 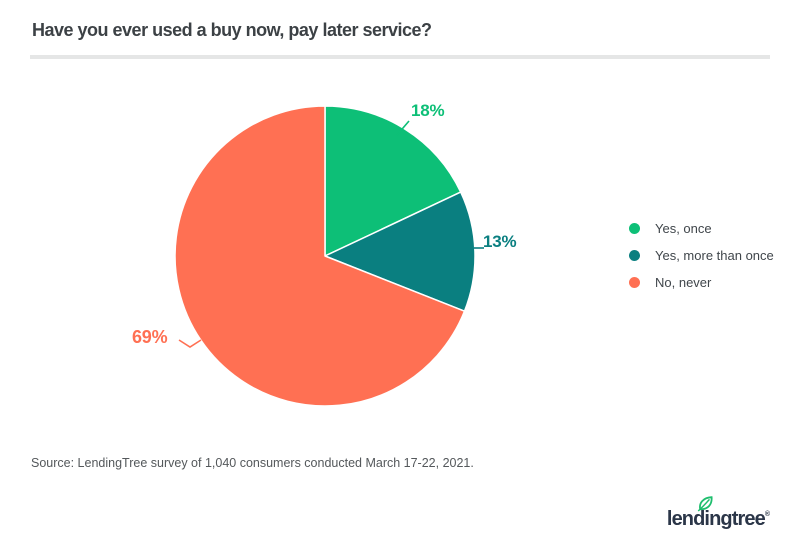 What do you see at coordinates (705, 504) in the screenshot?
I see `leaf-icon` at bounding box center [705, 504].